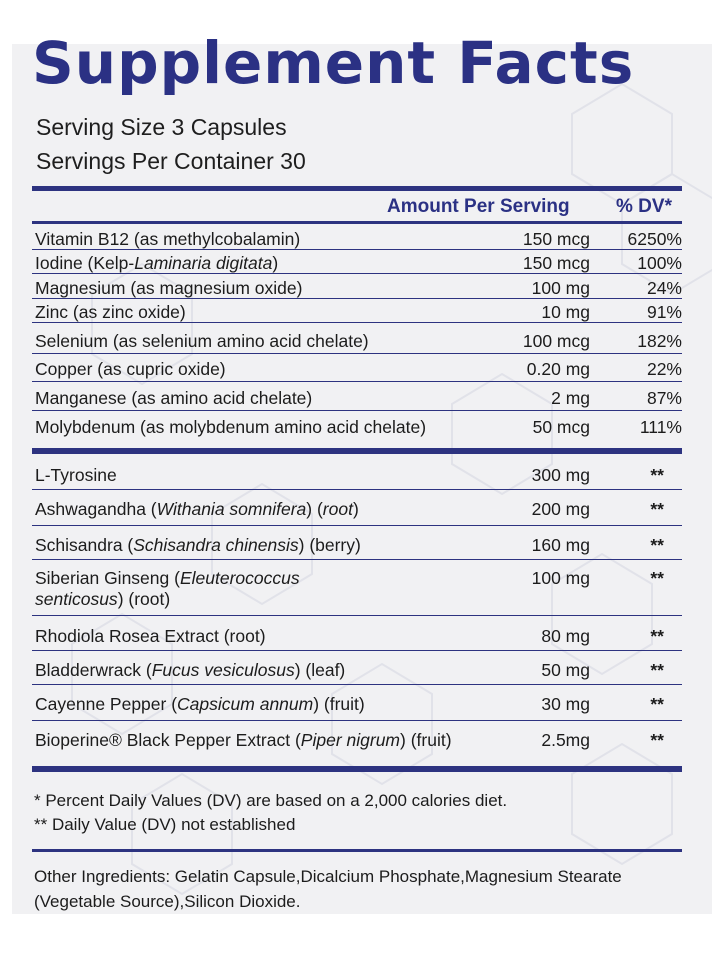 The image size is (720, 960). What do you see at coordinates (144, 599) in the screenshot?
I see `ingredient-name-text: ) (root)` at bounding box center [144, 599].